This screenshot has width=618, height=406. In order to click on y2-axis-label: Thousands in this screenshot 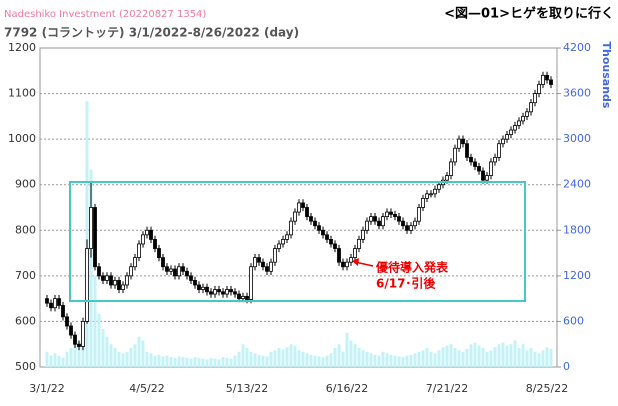, I will do `click(606, 75)`.